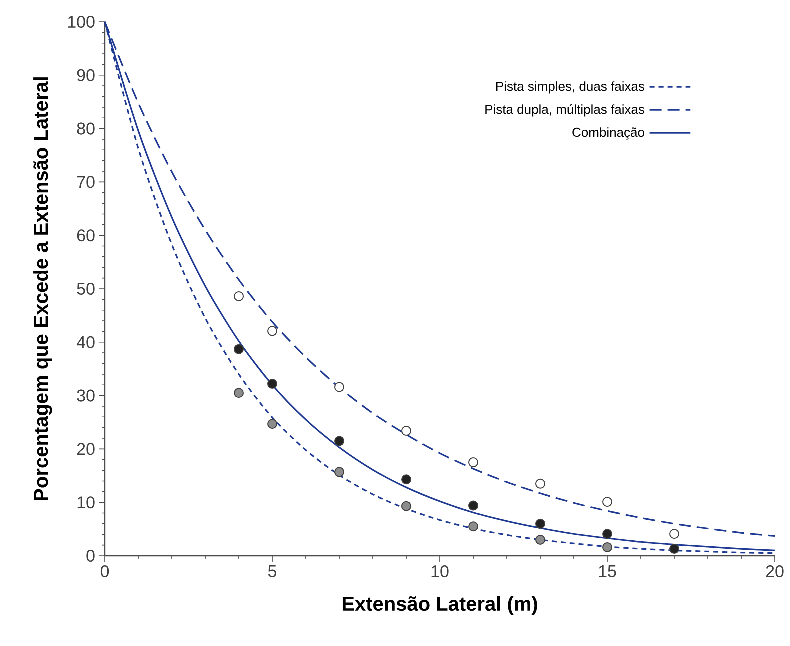  Describe the element at coordinates (43, 289) in the screenshot. I see `y-axis-title: Porcentagem que Excede a Extensão Lateral` at that location.